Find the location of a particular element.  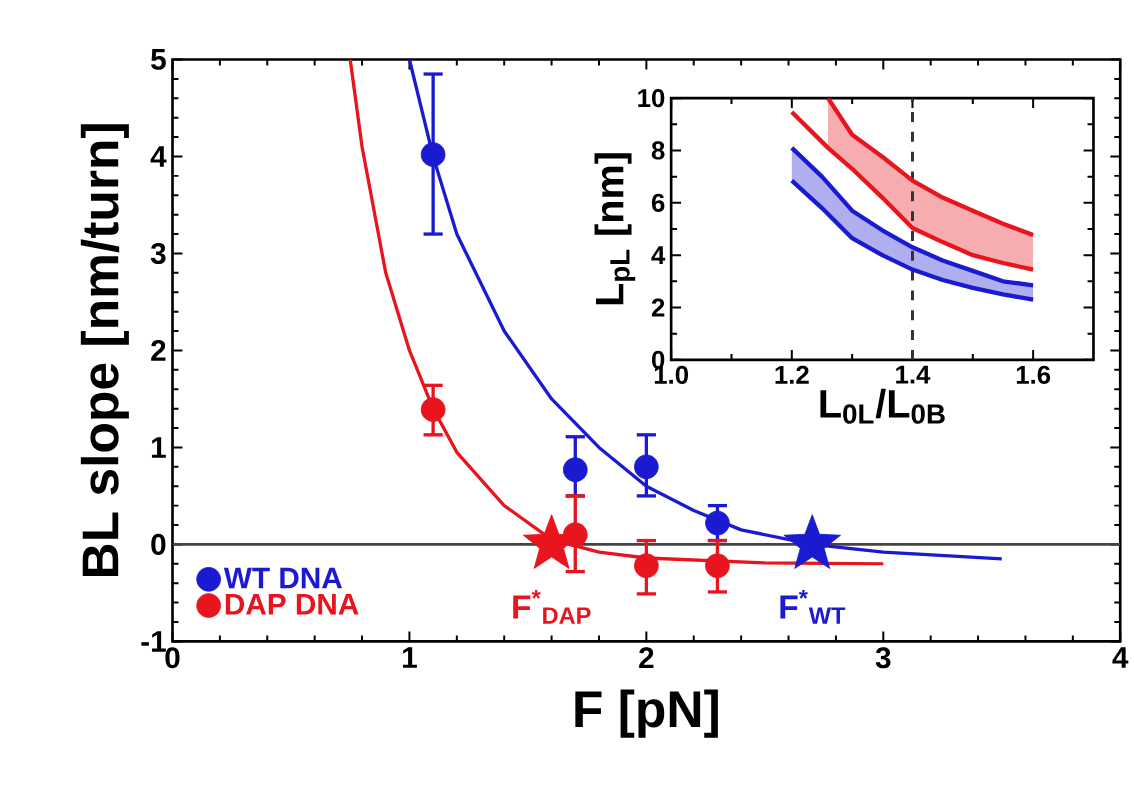

legend-label: DAP DNA is located at coordinates (292, 604).